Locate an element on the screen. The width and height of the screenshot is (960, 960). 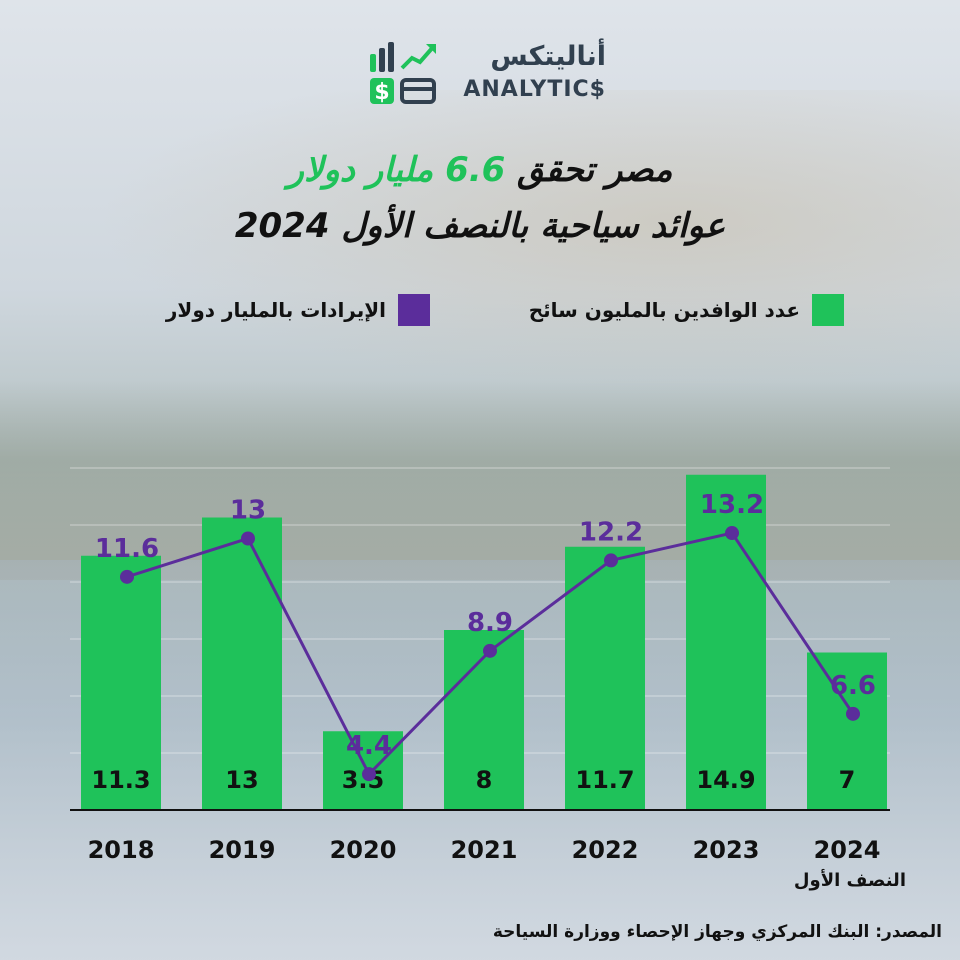
bar-value-label-2018: 11.3 is located at coordinates (120, 780).